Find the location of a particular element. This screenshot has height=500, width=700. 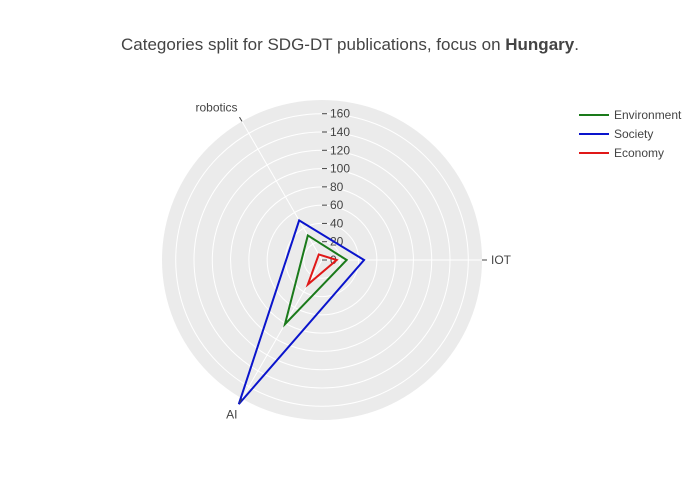

series-society is located at coordinates (301, 311).